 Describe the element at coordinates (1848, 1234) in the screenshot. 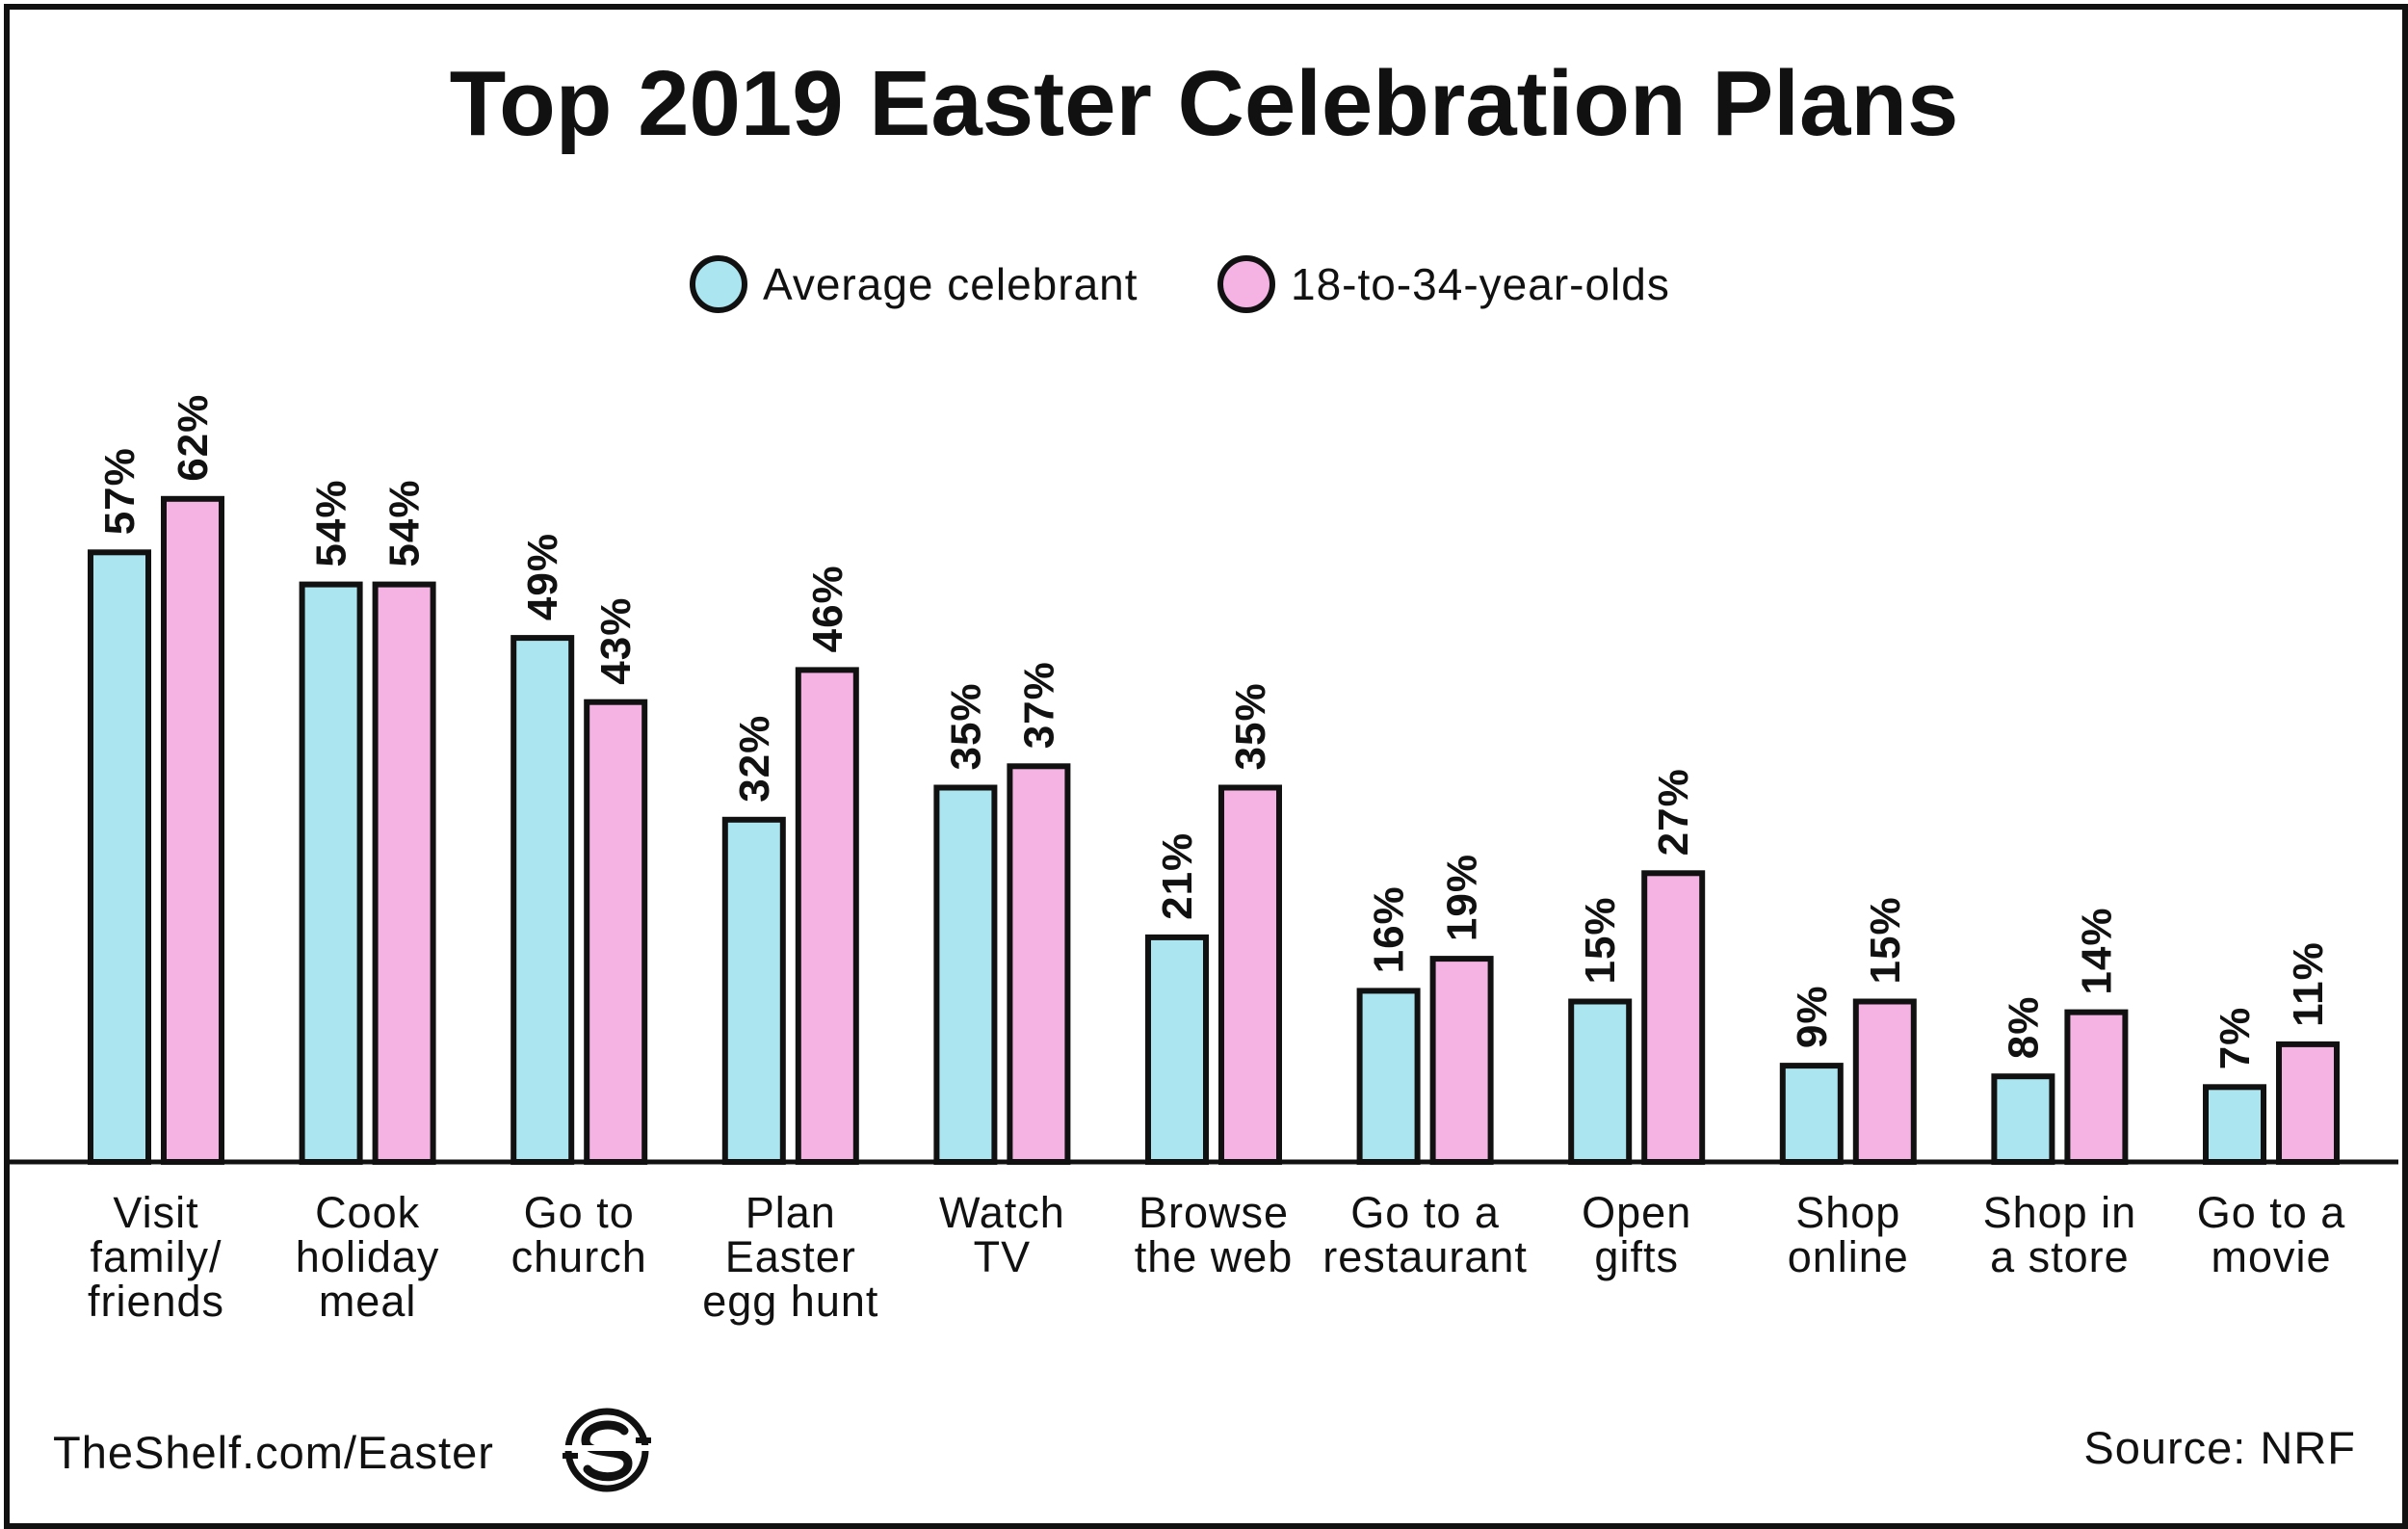

I see `category-label-shop-online: Shop online` at that location.